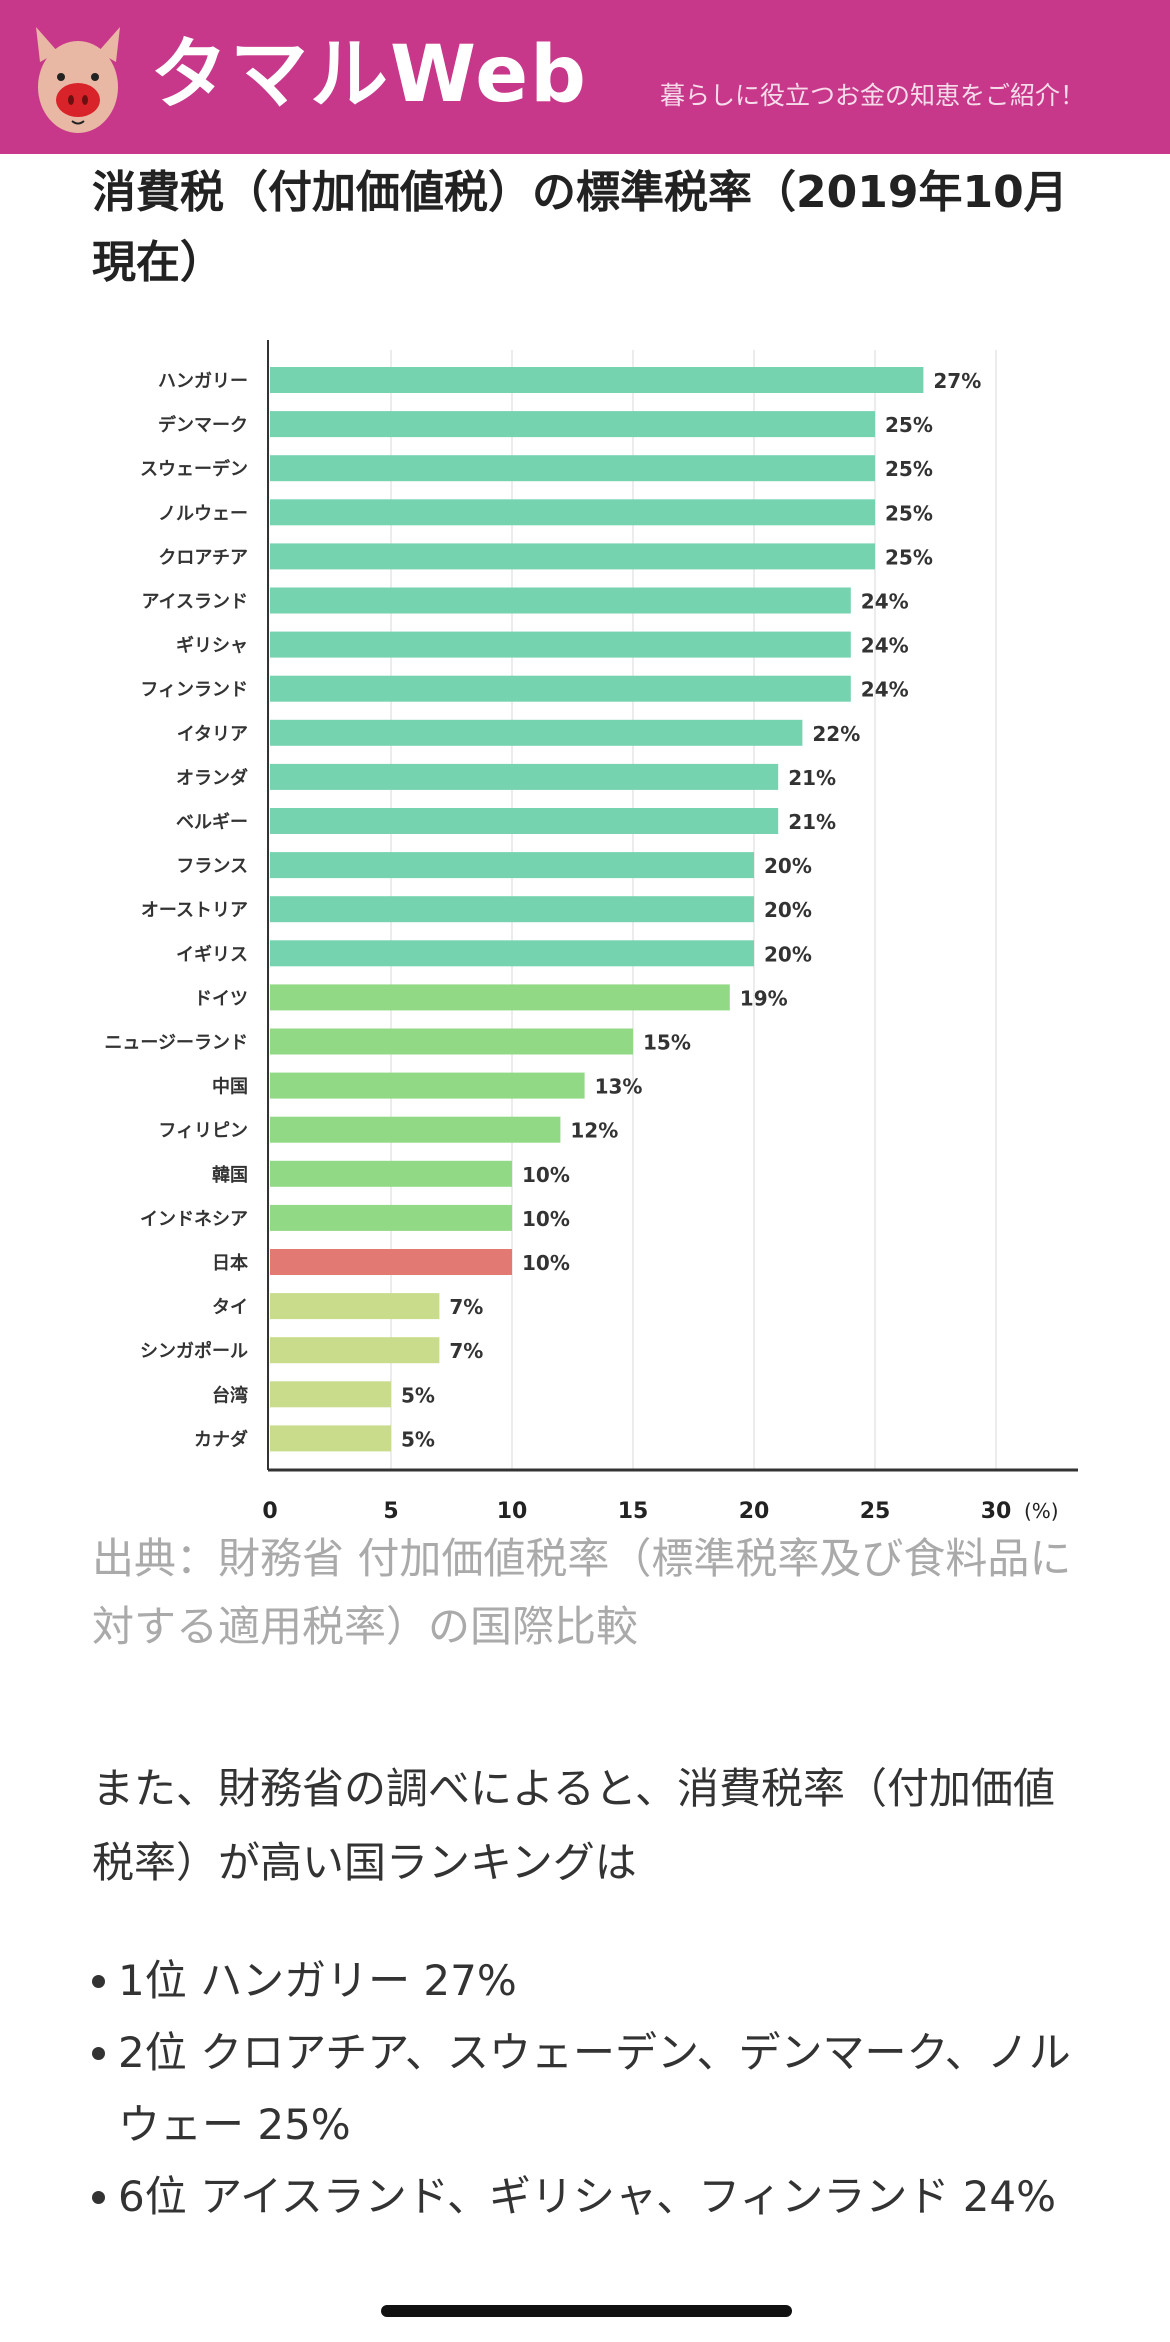  Describe the element at coordinates (203, 425) in the screenshot. I see `category-label: デンマーク` at that location.